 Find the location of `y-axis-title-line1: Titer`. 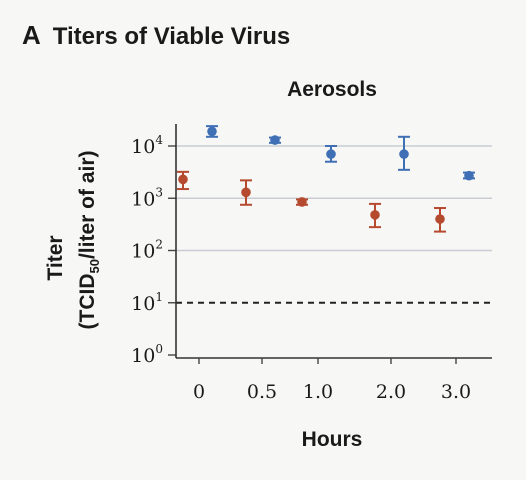

y-axis-title-line1: Titer is located at coordinates (55, 257).